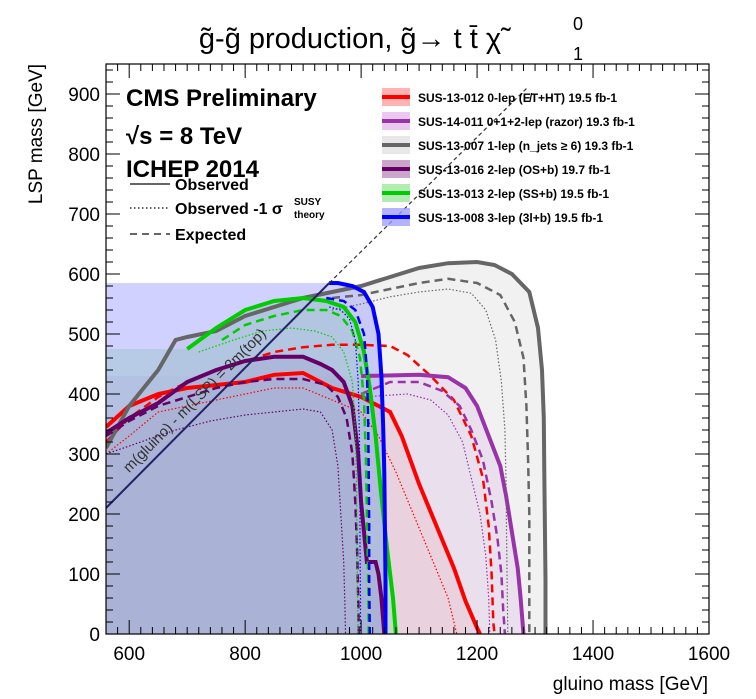 The width and height of the screenshot is (756, 699). Describe the element at coordinates (84, 155) in the screenshot. I see `y-tick-label: 800` at that location.